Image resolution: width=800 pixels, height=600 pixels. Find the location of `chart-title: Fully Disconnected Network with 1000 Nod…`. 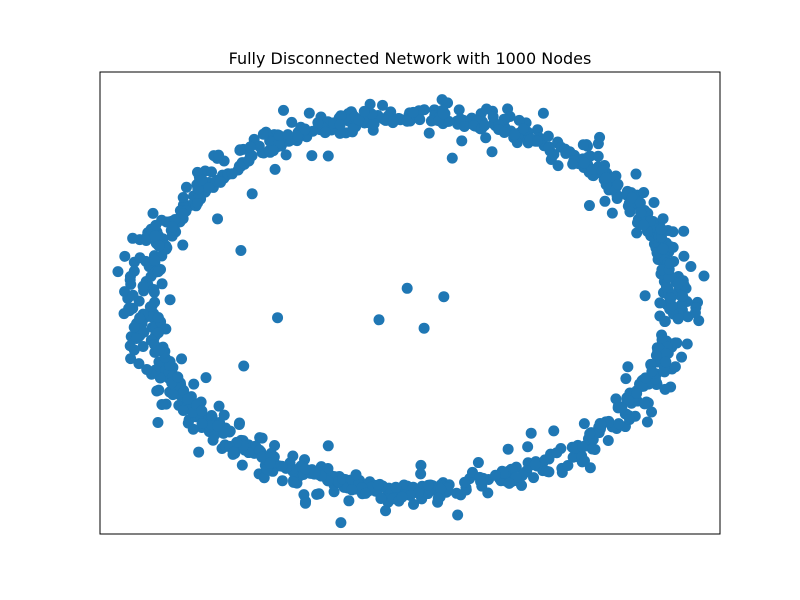

chart-title: Fully Disconnected Network with 1000 Nod… is located at coordinates (410, 58).